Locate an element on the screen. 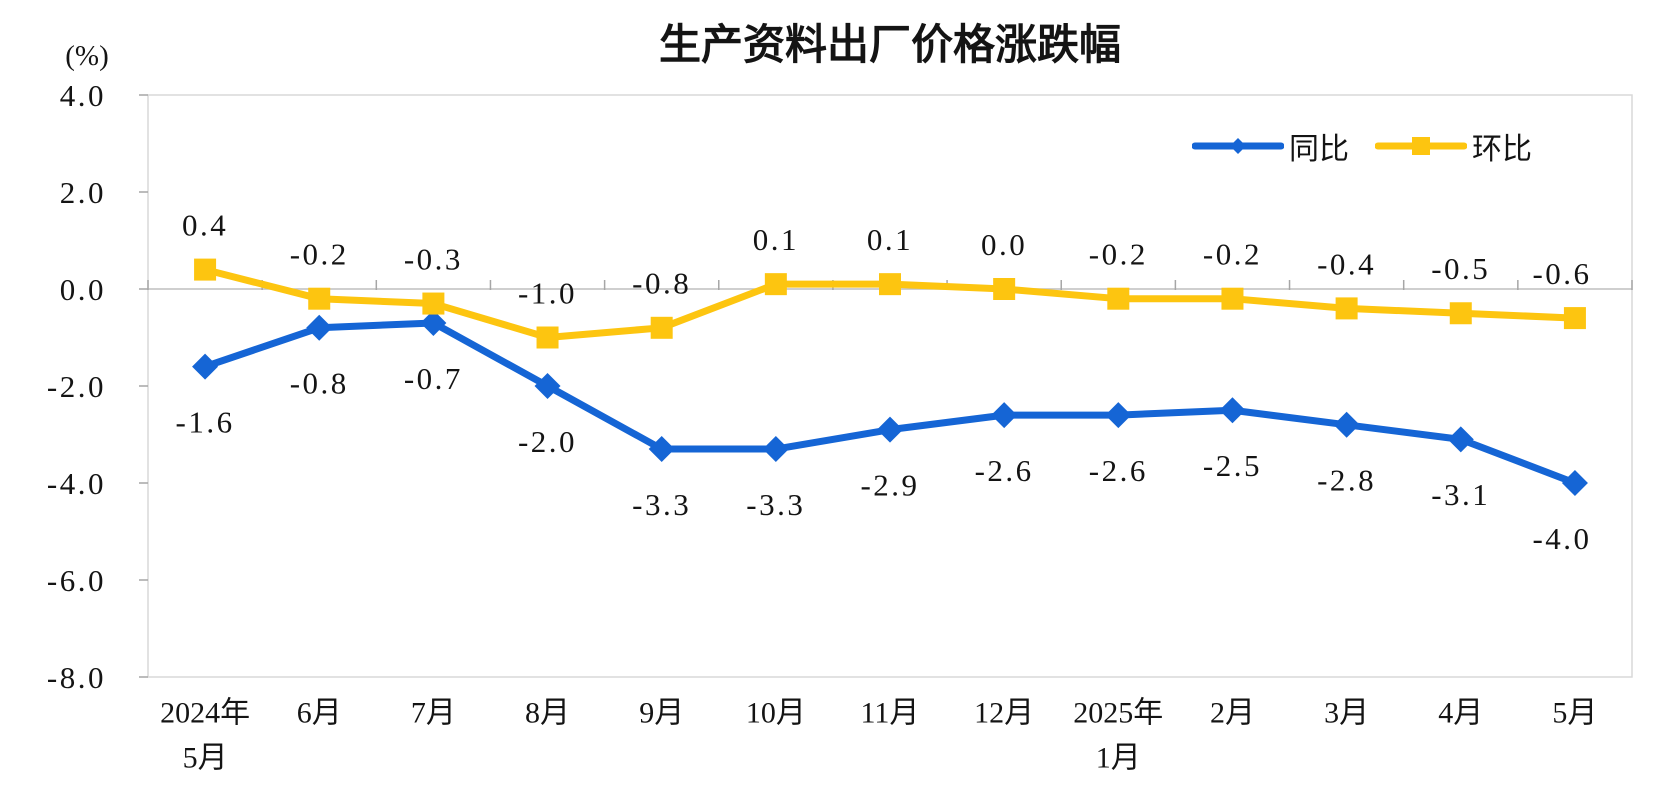 The height and width of the screenshot is (795, 1658). yoy-line-swatch is located at coordinates (1238, 146).